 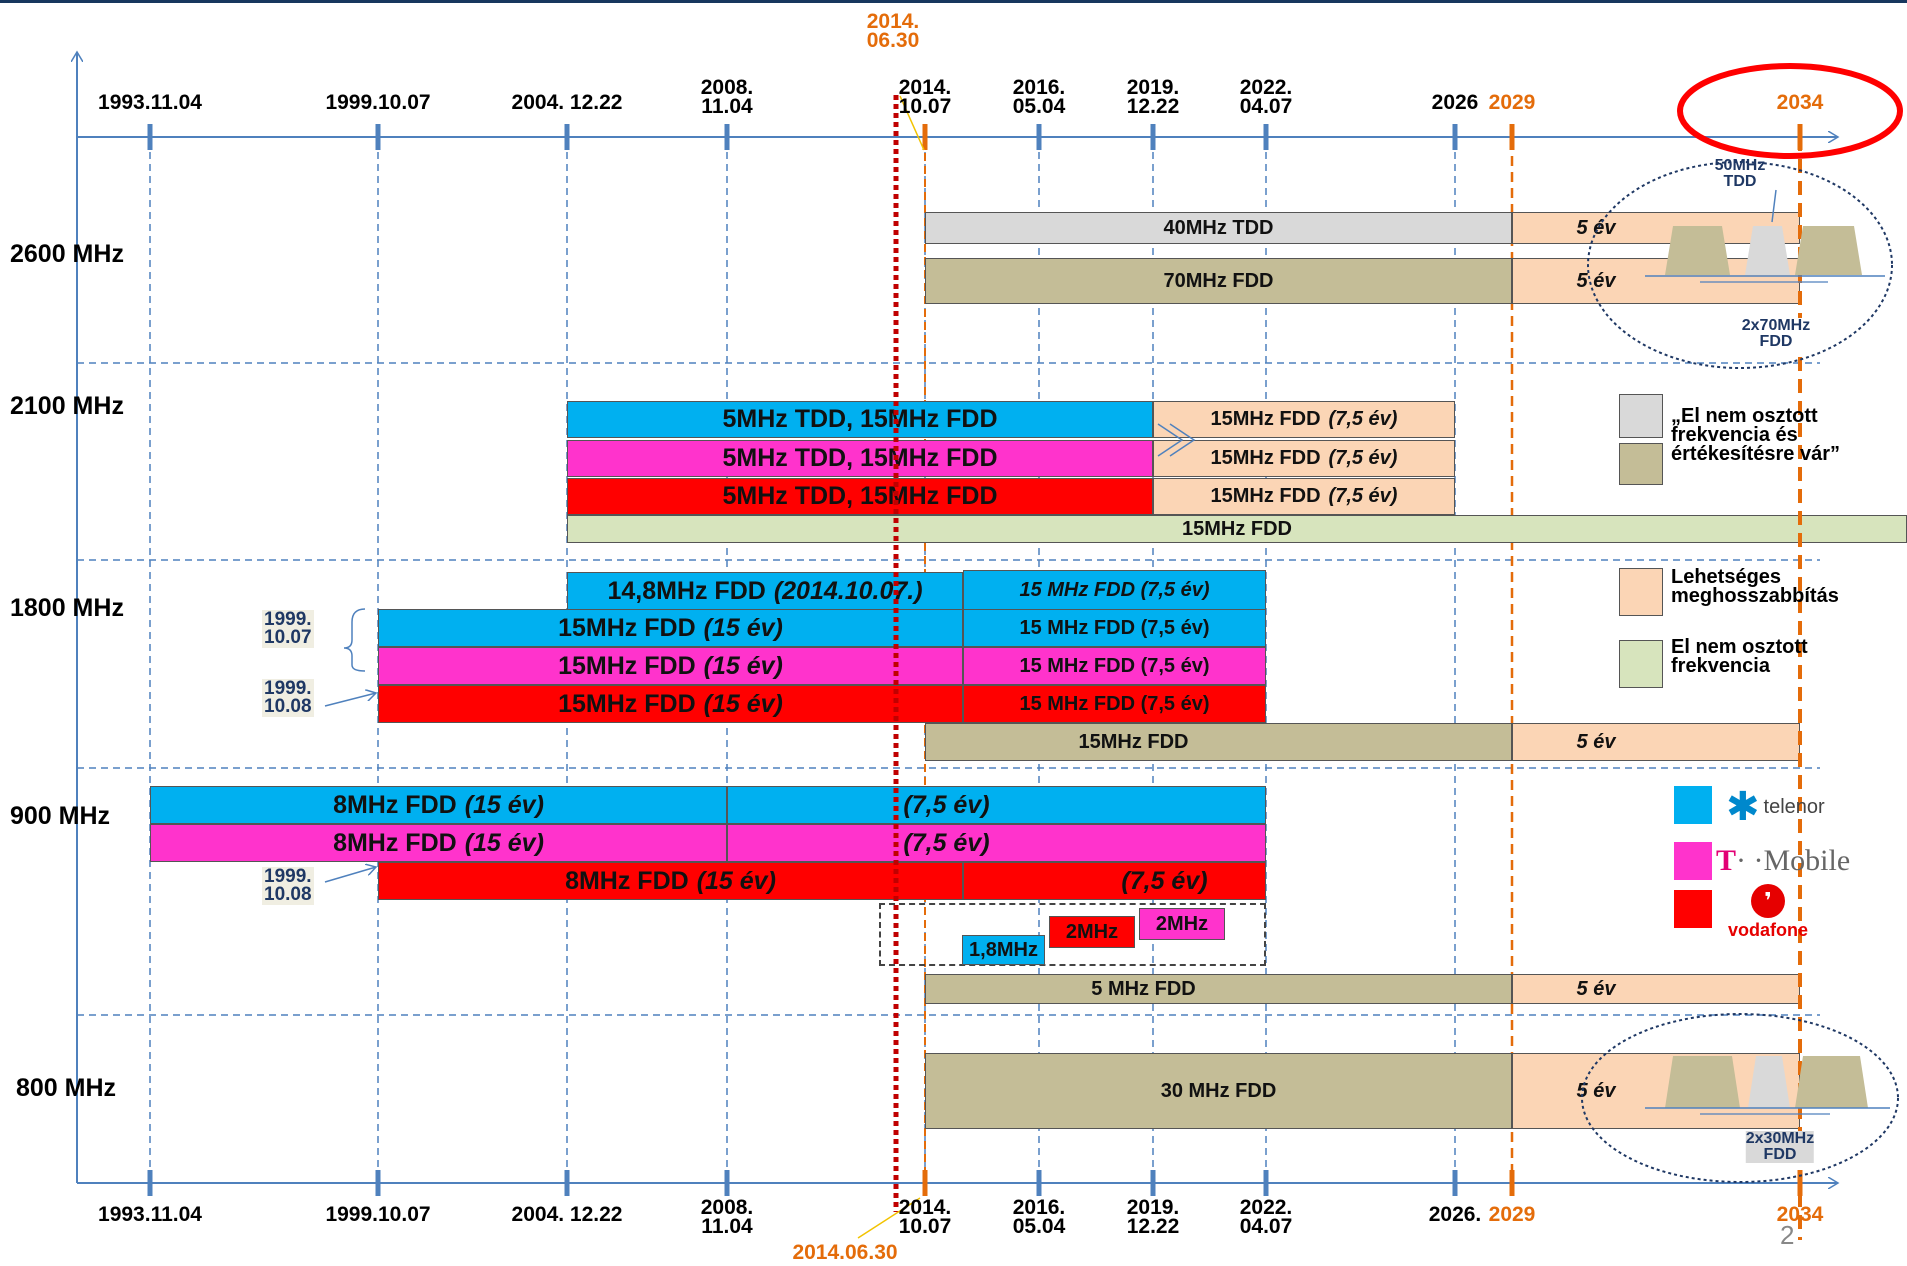 What do you see at coordinates (1755, 586) in the screenshot?
I see `legend-text-2: Lehetséges meghosszabbítás` at bounding box center [1755, 586].